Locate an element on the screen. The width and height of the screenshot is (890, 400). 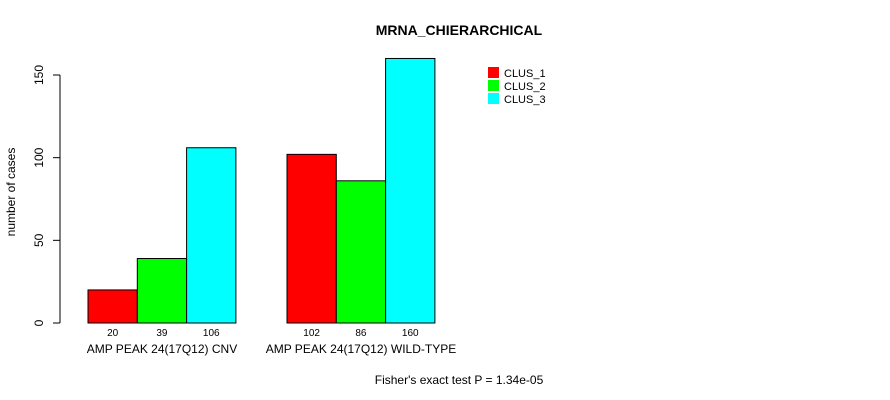
category-label: AMP PEAK 24(17Q12) WILD-TYPE is located at coordinates (361, 349).